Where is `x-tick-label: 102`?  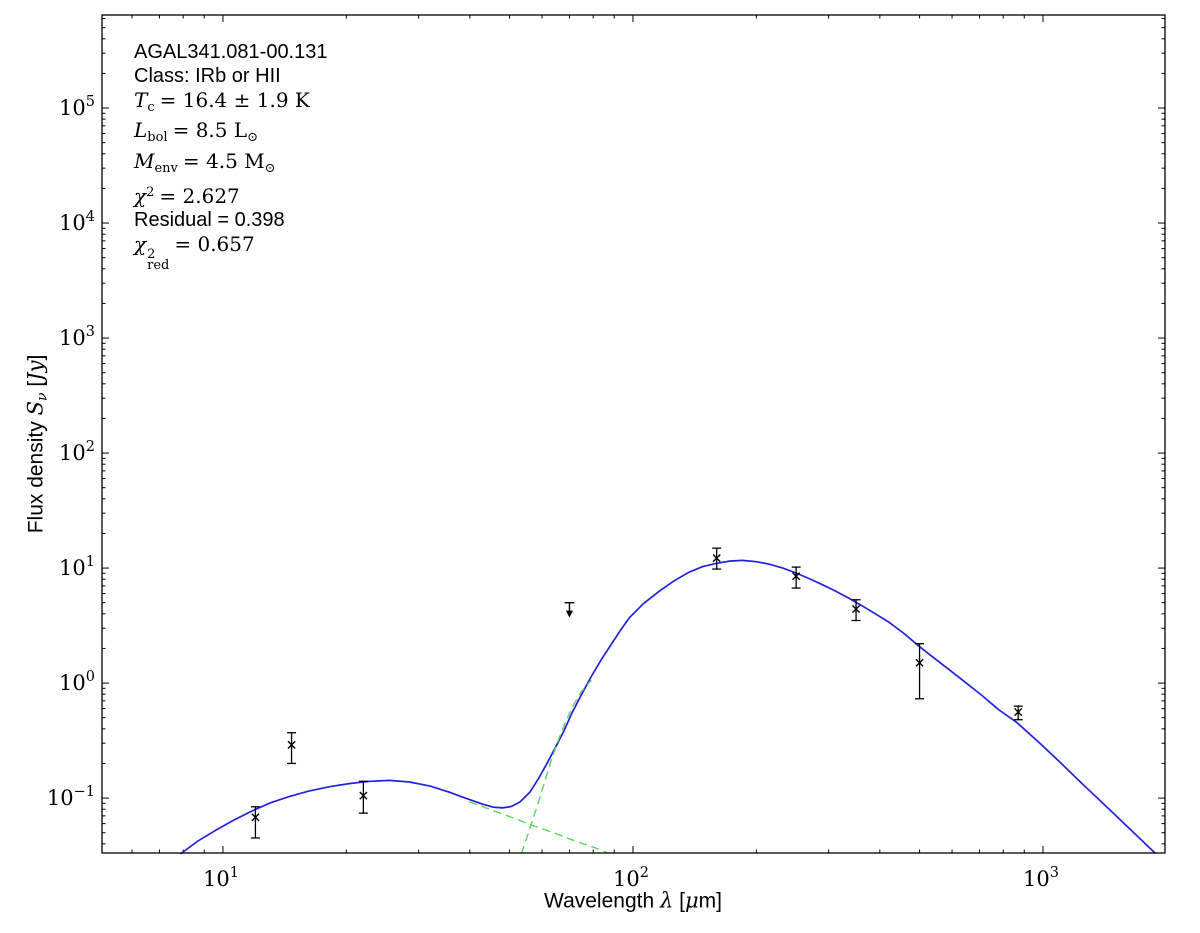
x-tick-label: 102 is located at coordinates (631, 878).